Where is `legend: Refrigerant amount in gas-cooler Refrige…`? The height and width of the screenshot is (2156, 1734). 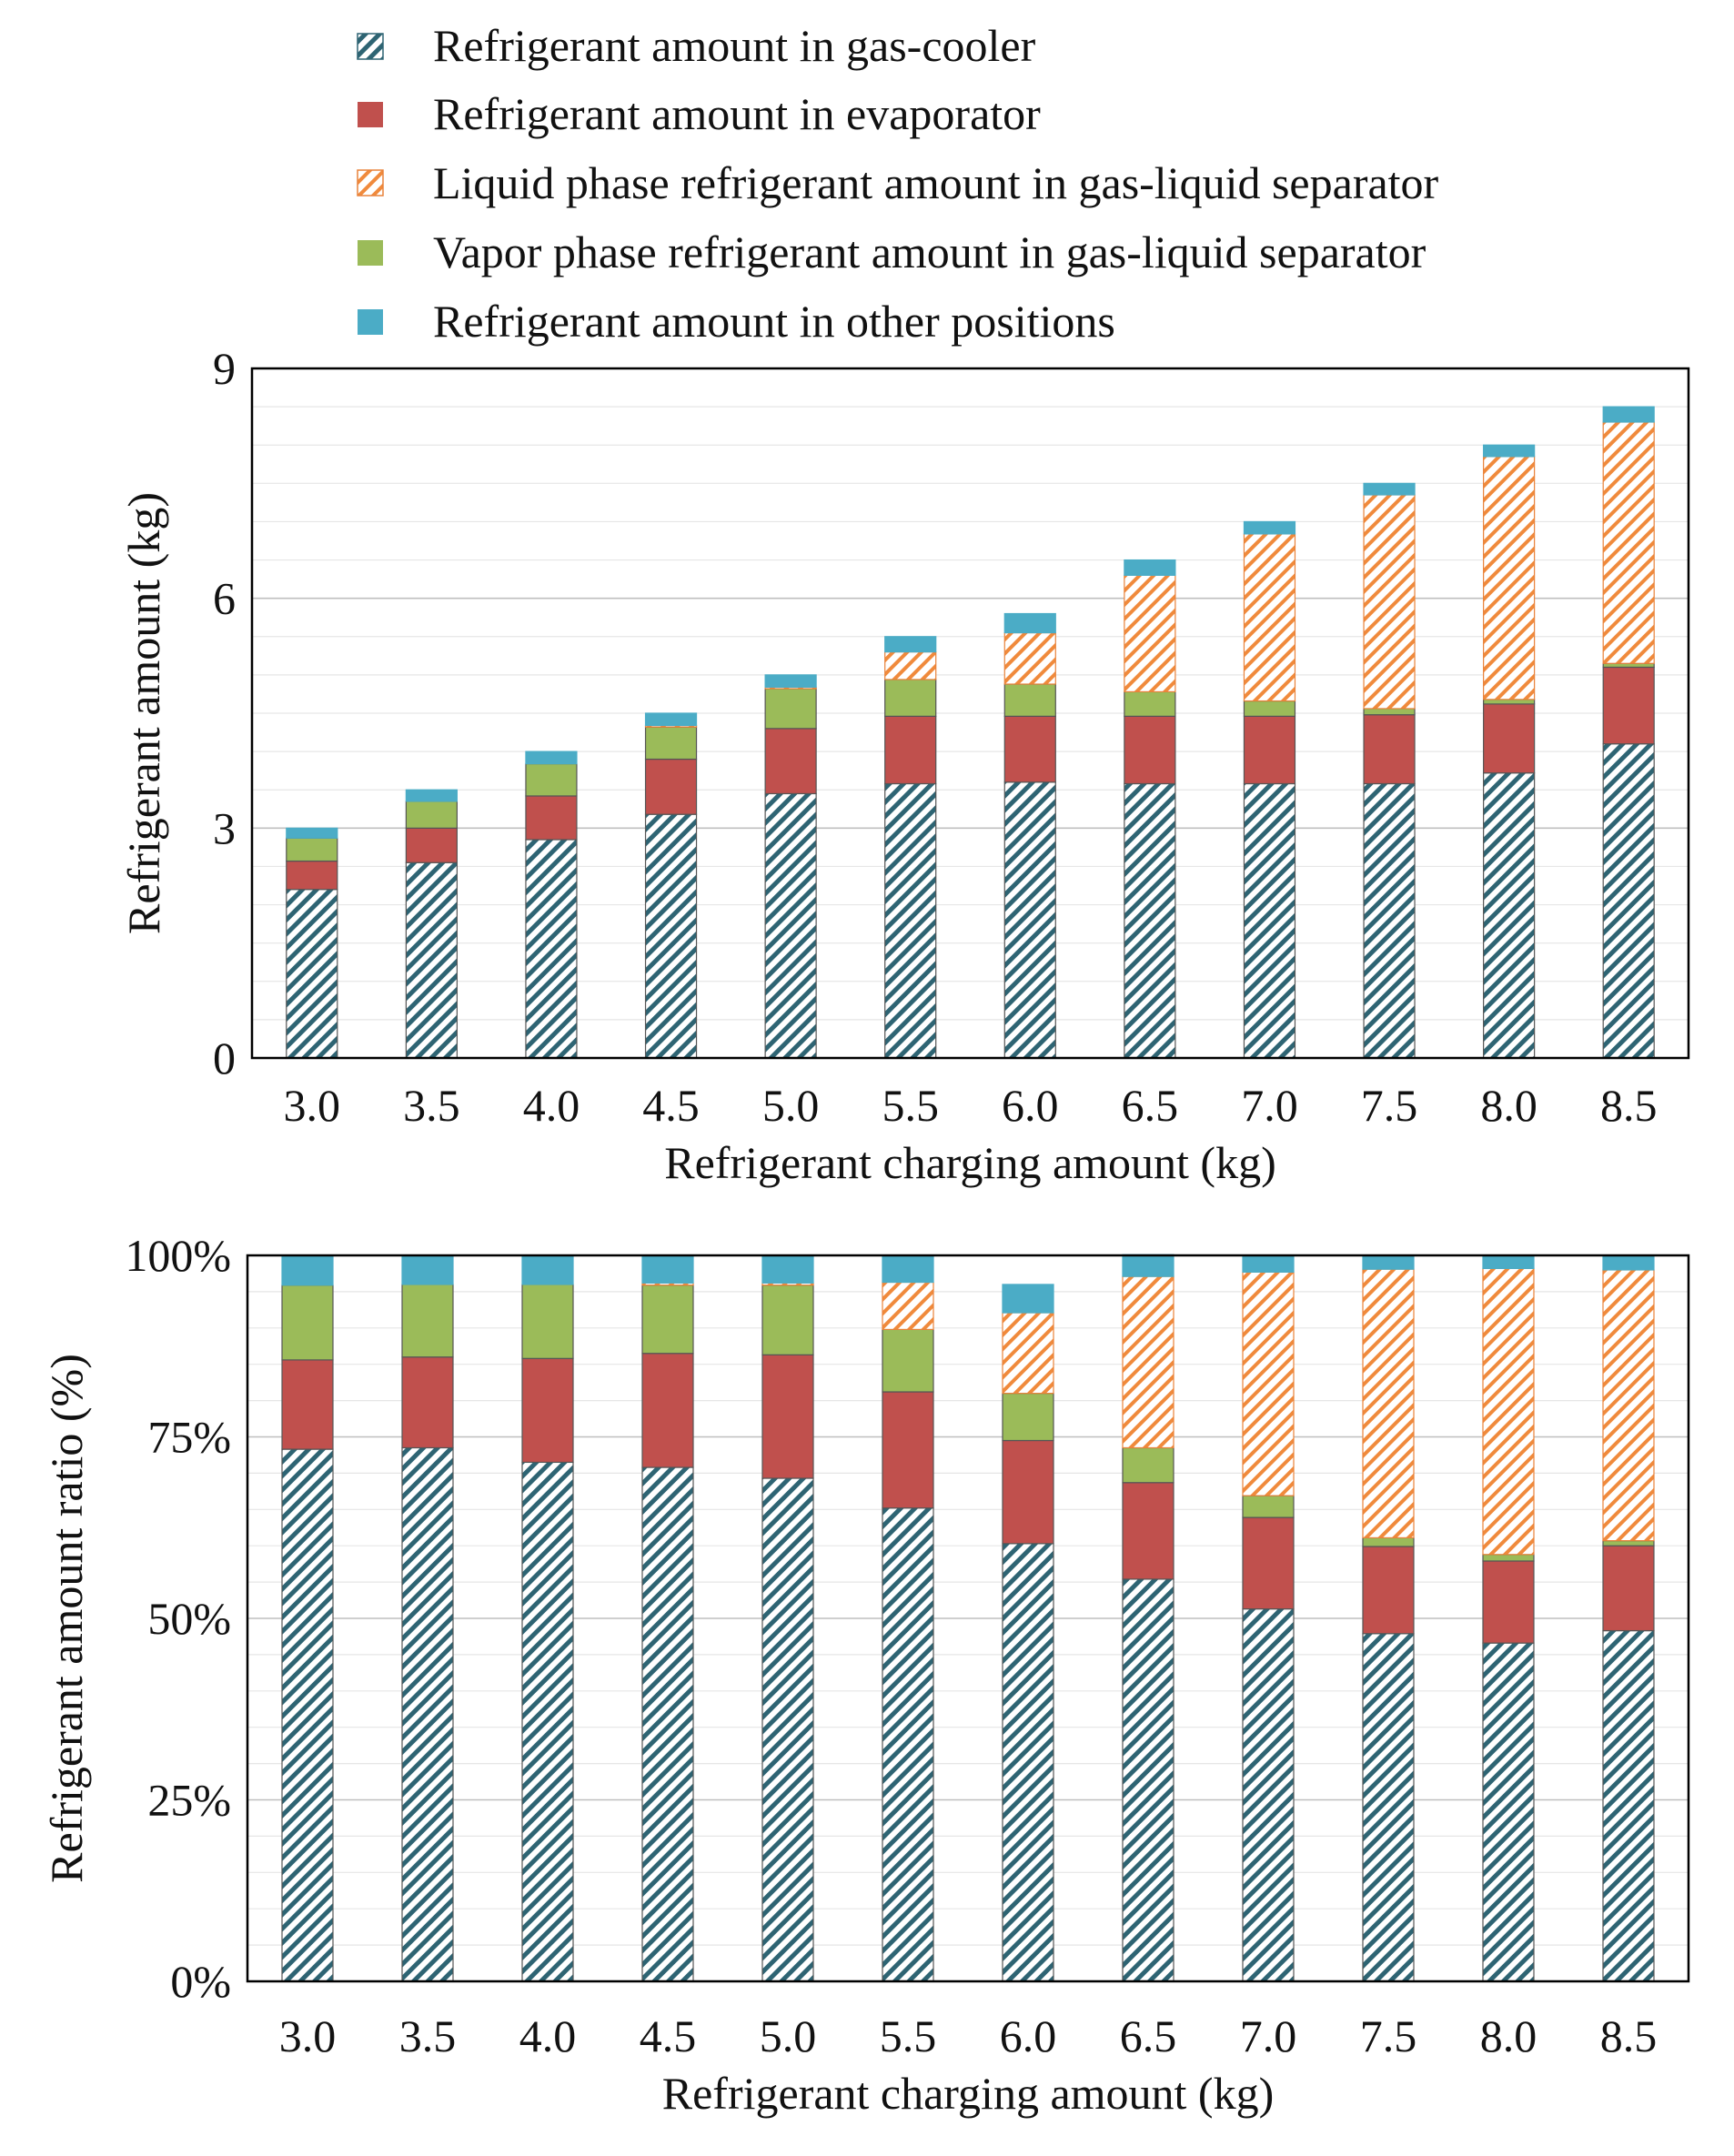
legend: Refrigerant amount in gas-cooler Refrige… is located at coordinates (898, 183).